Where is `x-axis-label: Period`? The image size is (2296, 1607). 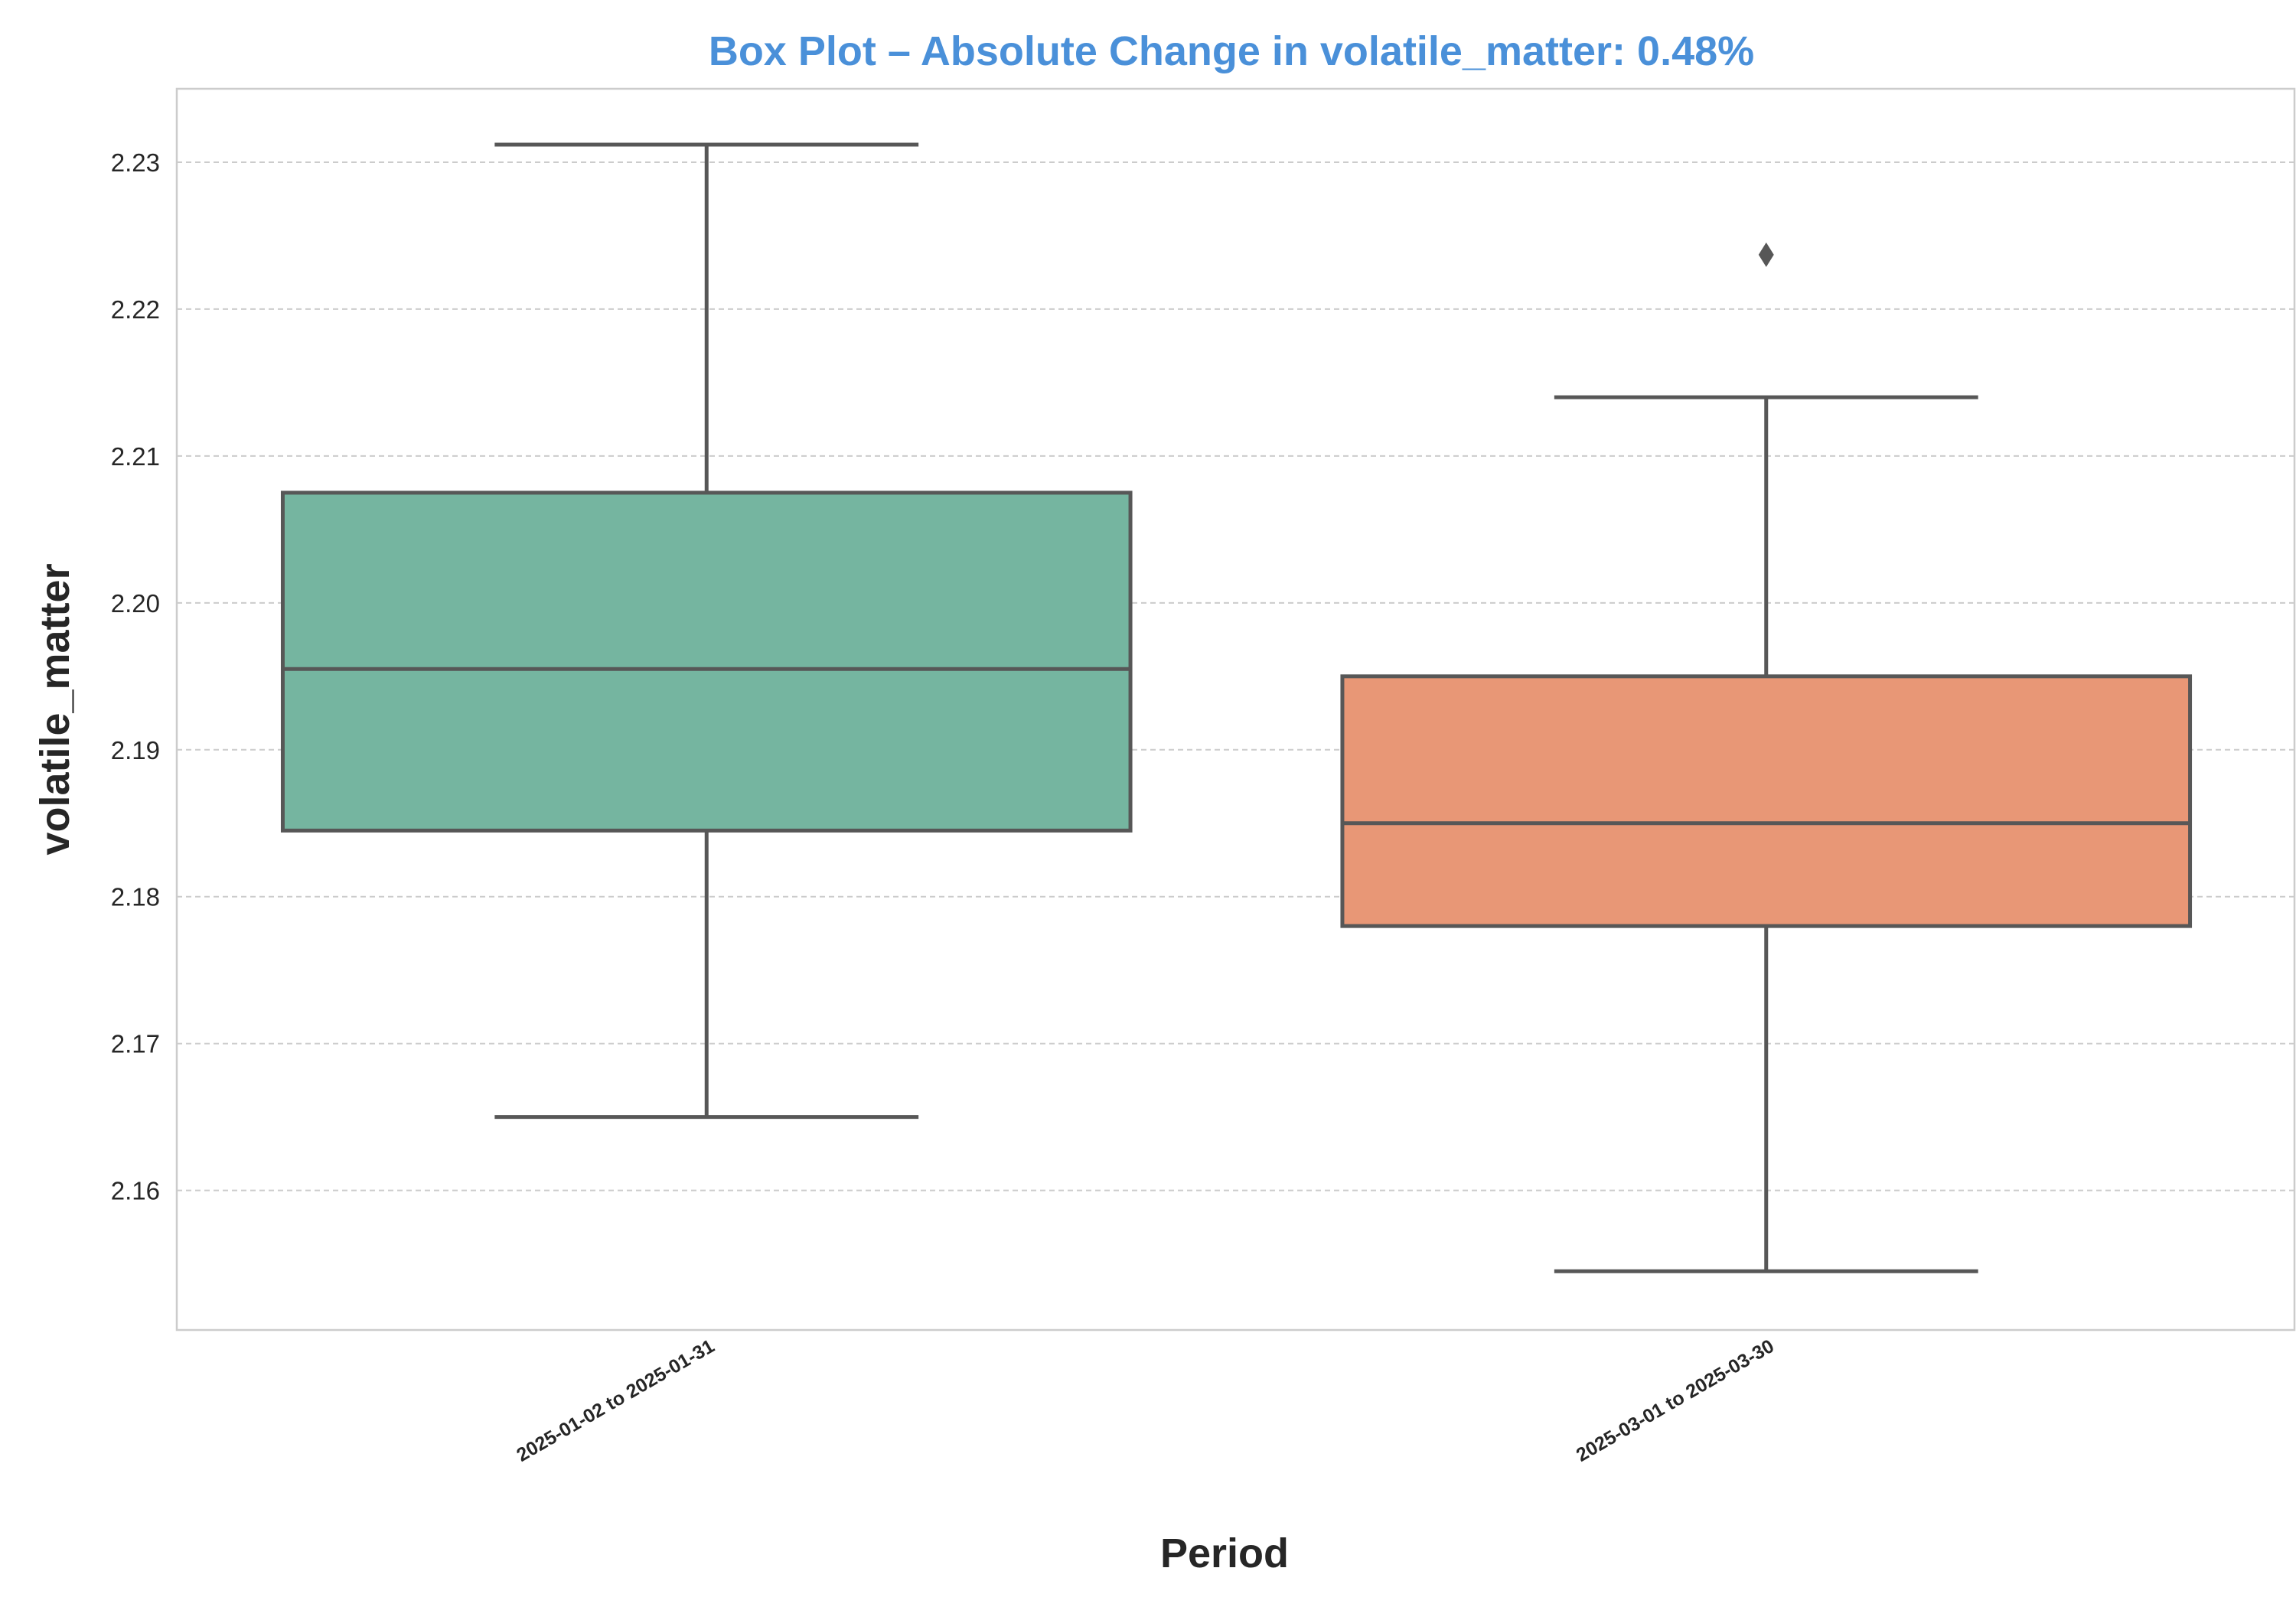 x-axis-label: Period is located at coordinates (1224, 1553).